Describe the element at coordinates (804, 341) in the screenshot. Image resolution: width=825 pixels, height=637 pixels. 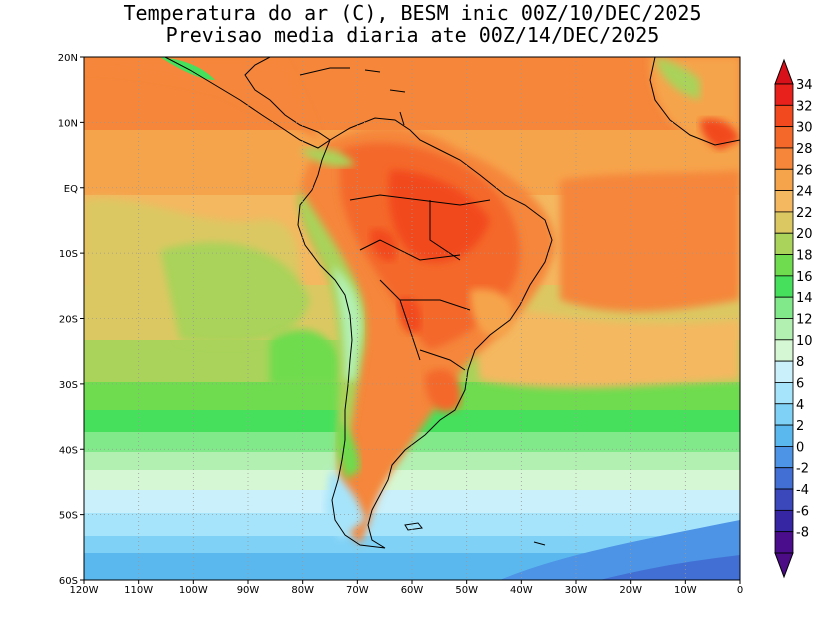
I see `colorbar-label: 10` at that location.